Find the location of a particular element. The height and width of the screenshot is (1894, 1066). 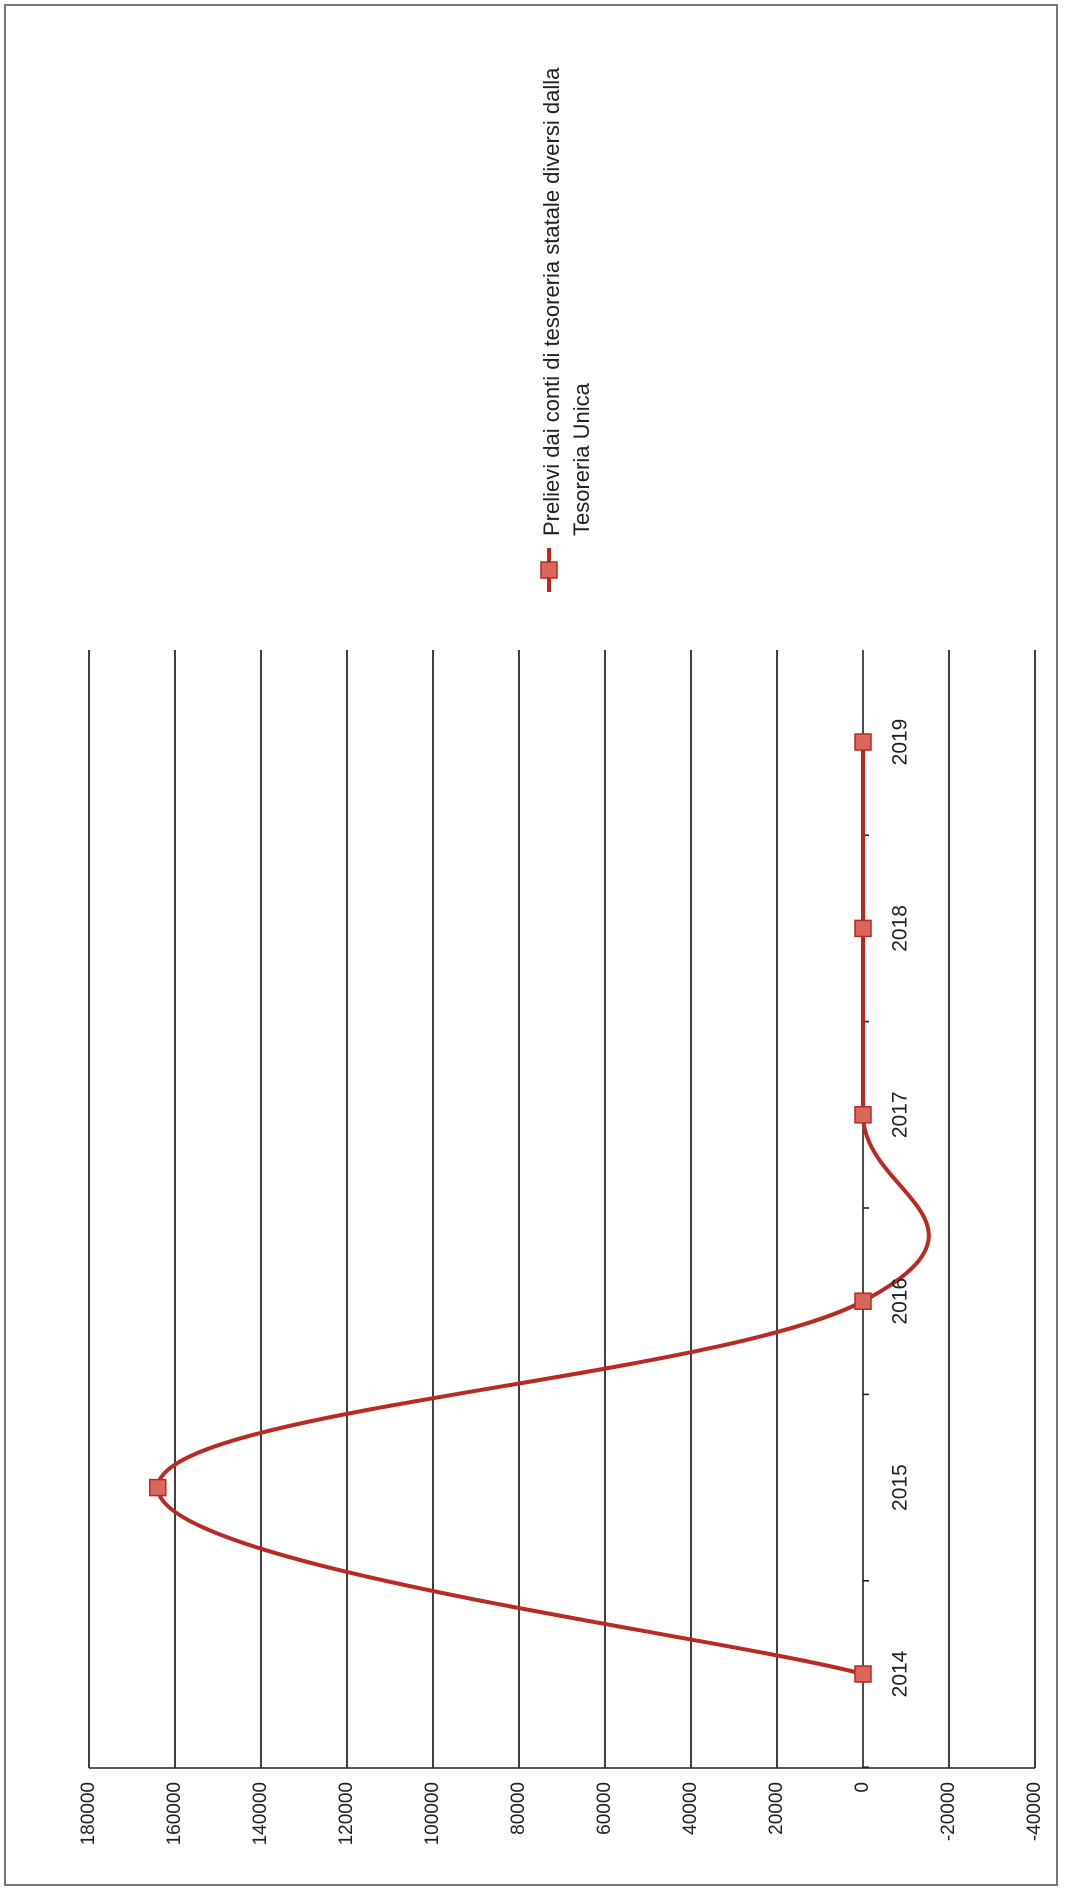

value-tick-label: -40000 is located at coordinates (1034, 1811).